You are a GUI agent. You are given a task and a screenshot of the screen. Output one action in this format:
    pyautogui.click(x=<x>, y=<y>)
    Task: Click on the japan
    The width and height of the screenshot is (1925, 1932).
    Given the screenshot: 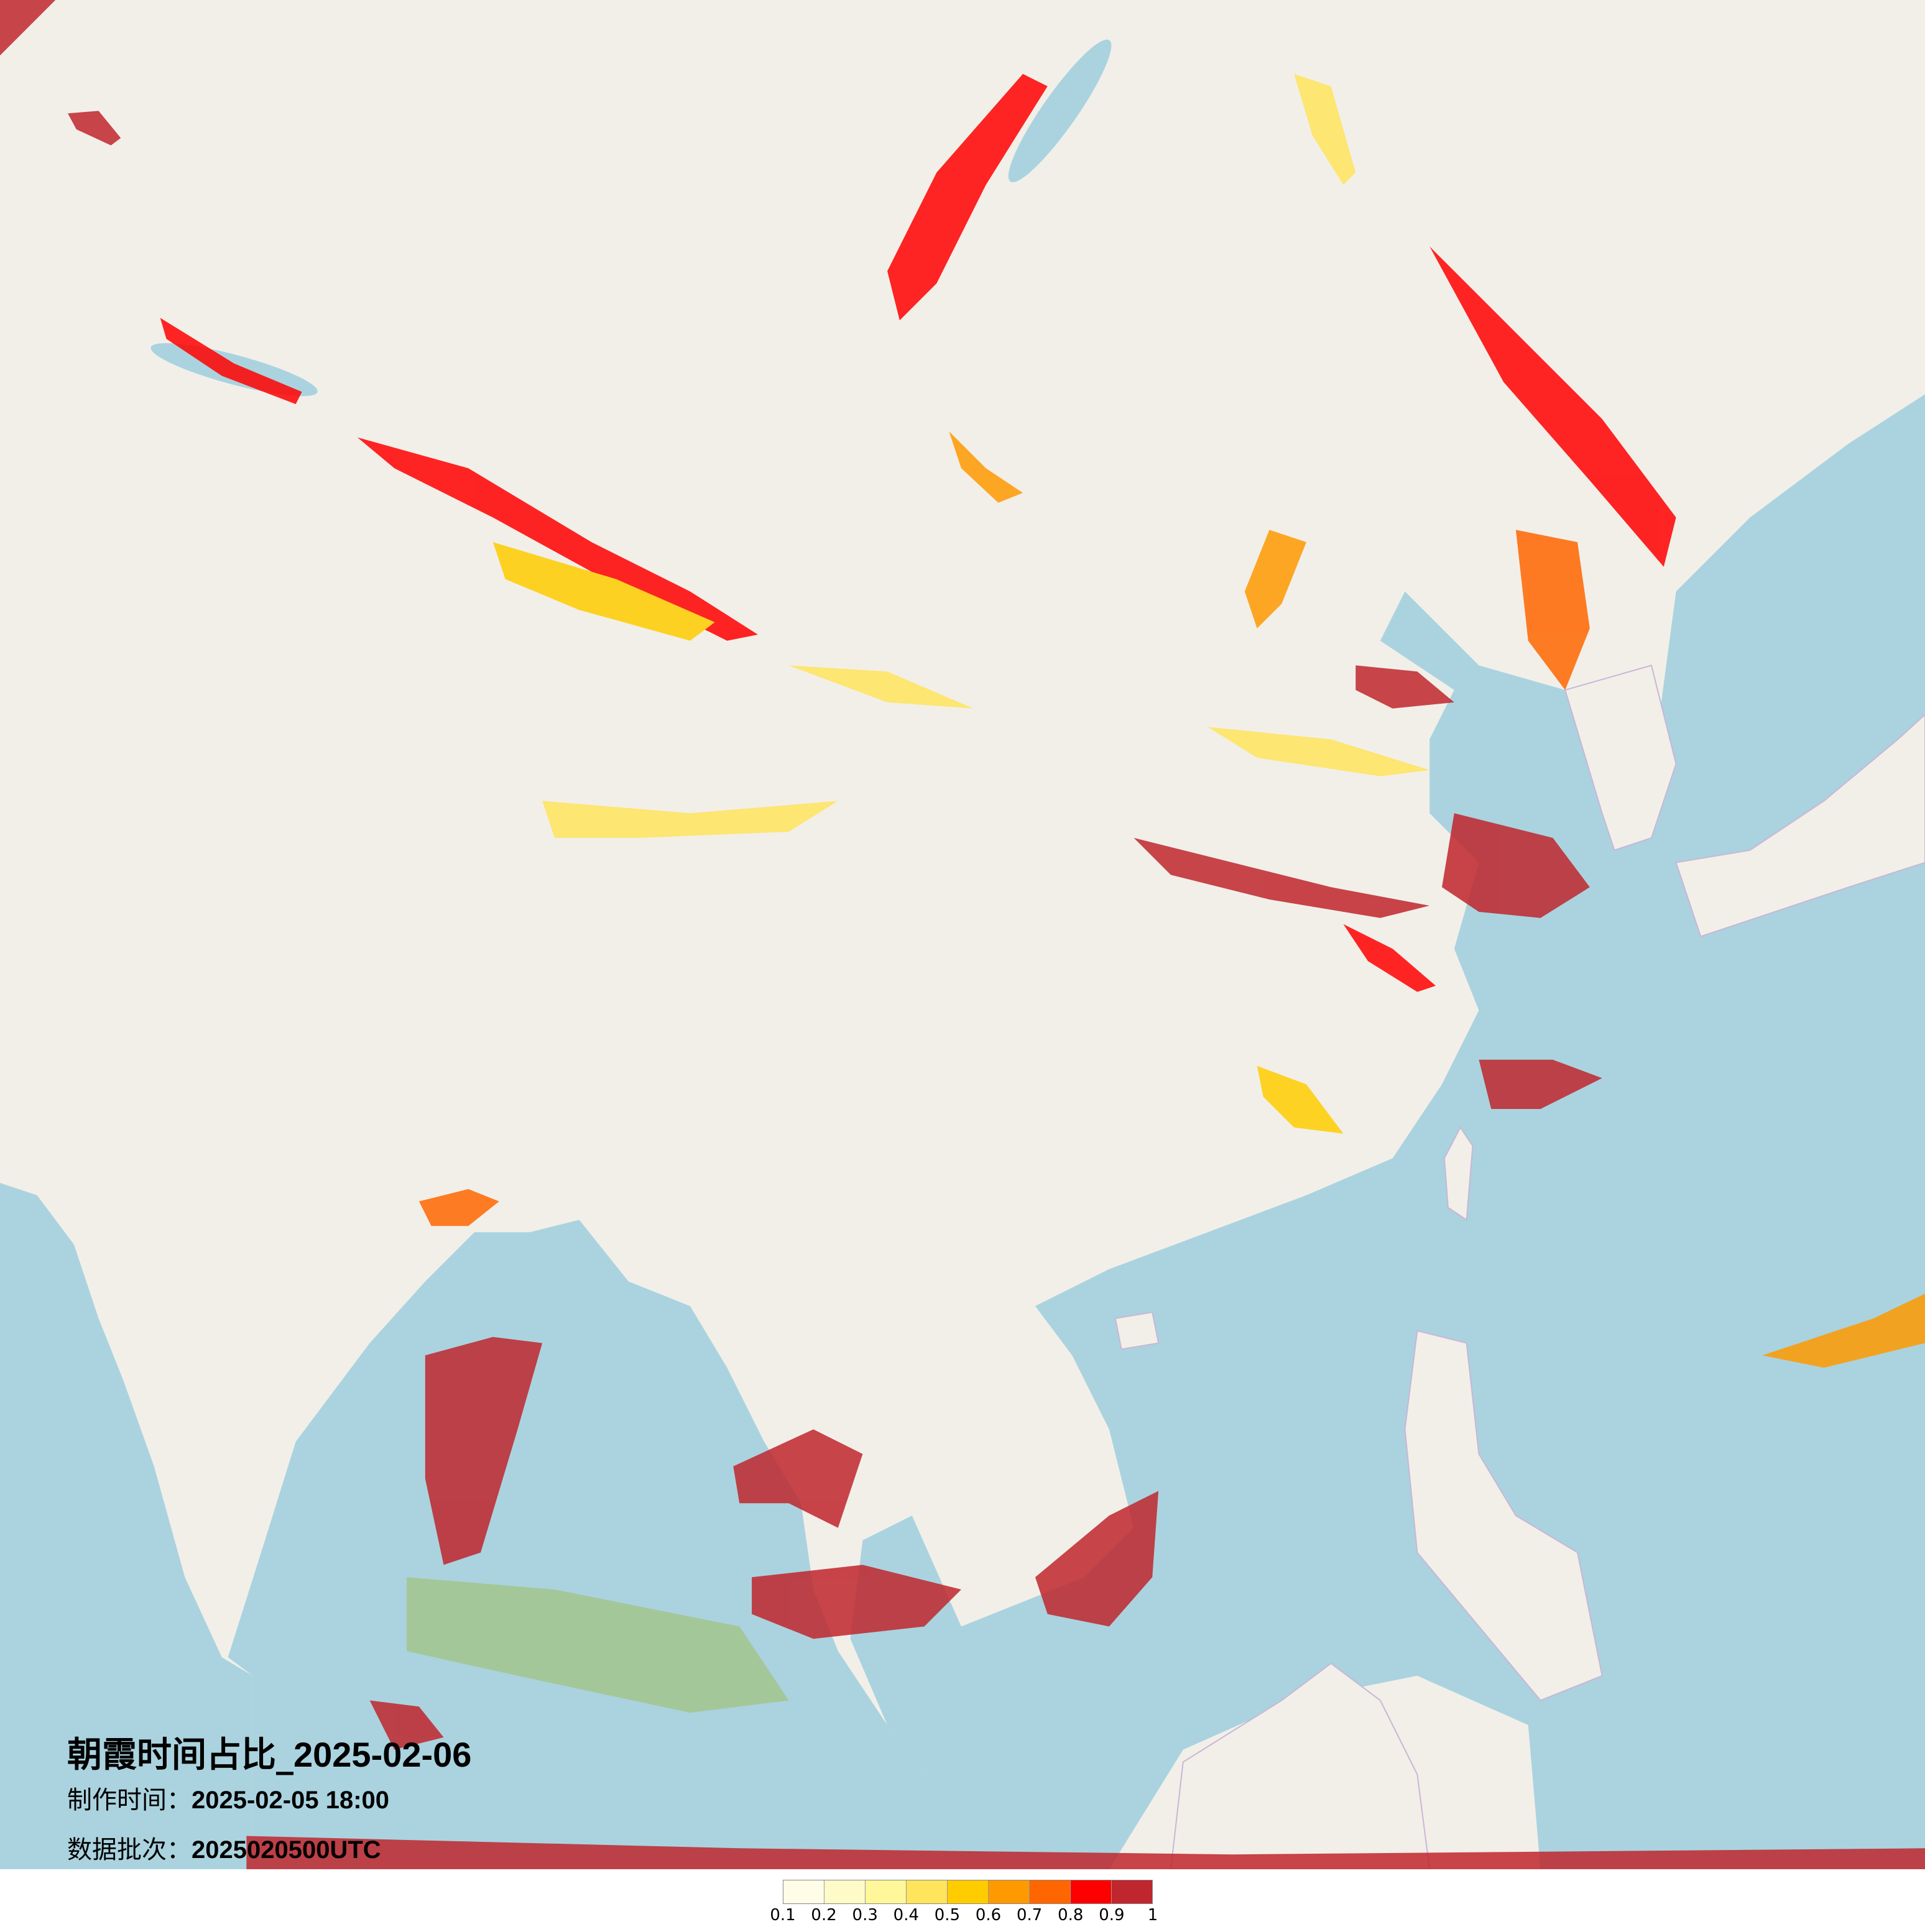 What is the action you would take?
    pyautogui.click(x=1800, y=825)
    